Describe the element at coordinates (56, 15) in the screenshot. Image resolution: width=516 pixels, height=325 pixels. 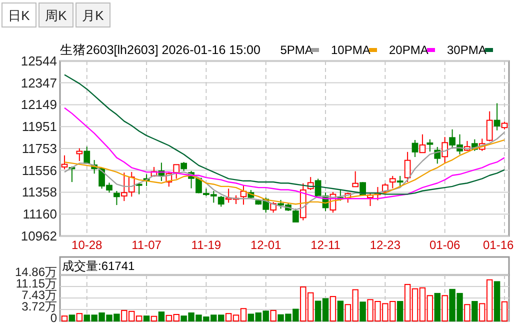
I see `text: 周K` at that location.